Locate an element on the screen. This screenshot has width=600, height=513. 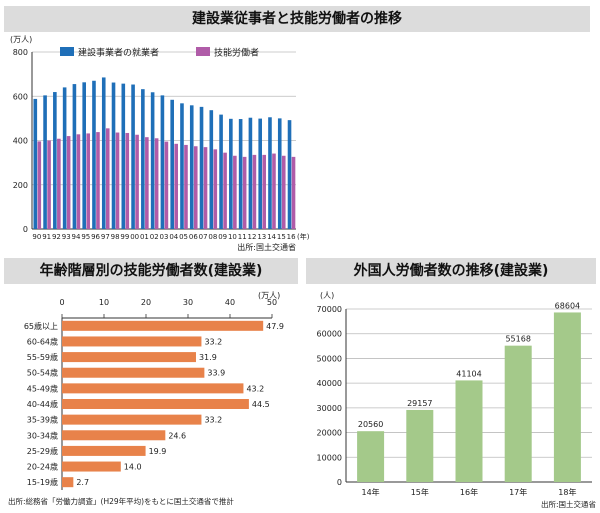
x-tick-label: 50 is located at coordinates (272, 302).